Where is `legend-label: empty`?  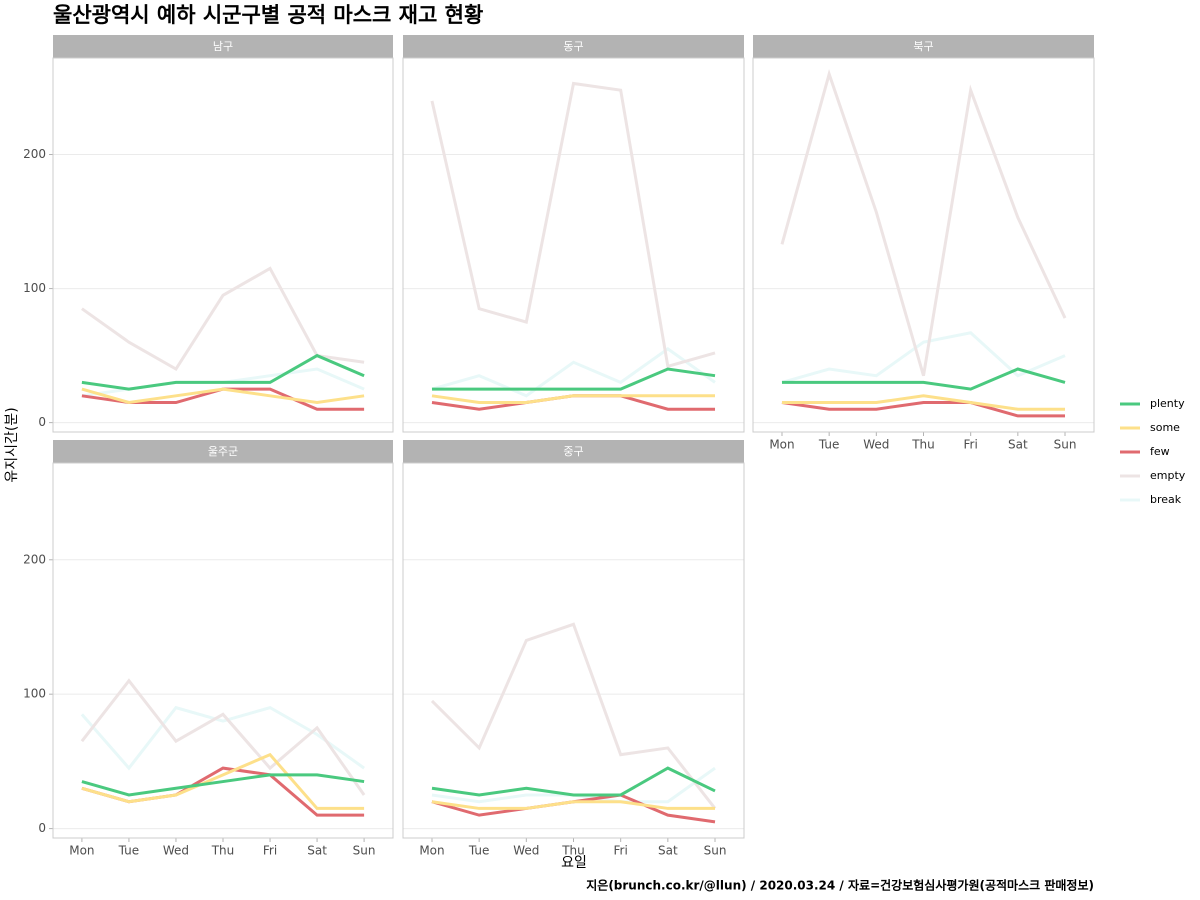
legend-label: empty is located at coordinates (1168, 475).